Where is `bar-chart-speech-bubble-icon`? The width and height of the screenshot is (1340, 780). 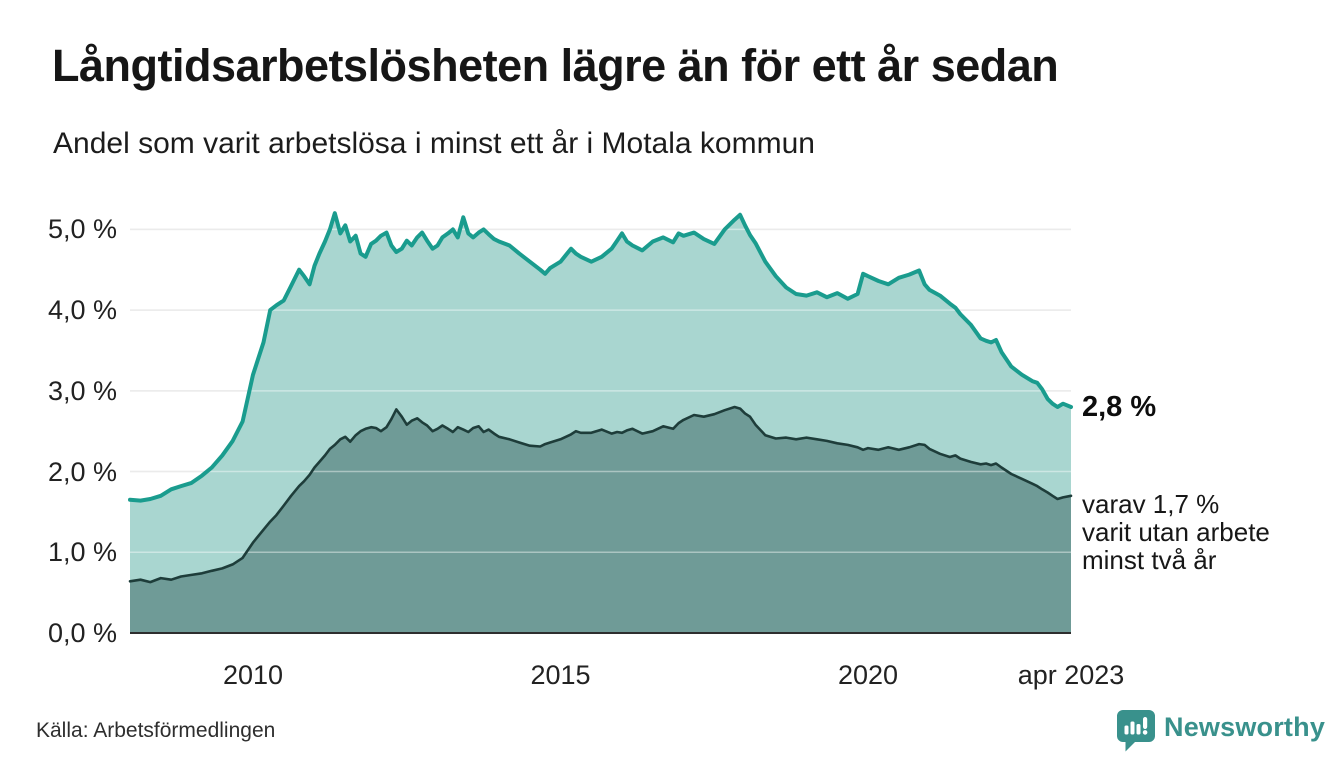 bar-chart-speech-bubble-icon is located at coordinates (1136, 731).